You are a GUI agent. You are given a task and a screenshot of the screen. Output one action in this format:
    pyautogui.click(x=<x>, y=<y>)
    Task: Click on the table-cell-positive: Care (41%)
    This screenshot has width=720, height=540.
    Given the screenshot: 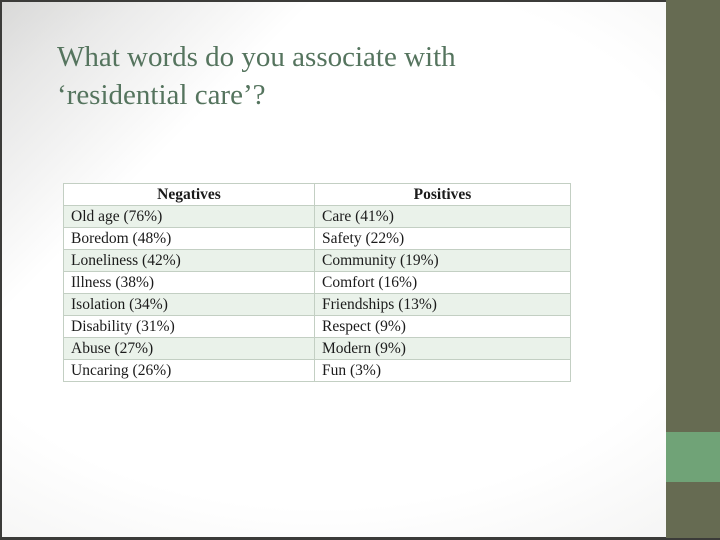 What is the action you would take?
    pyautogui.click(x=442, y=216)
    